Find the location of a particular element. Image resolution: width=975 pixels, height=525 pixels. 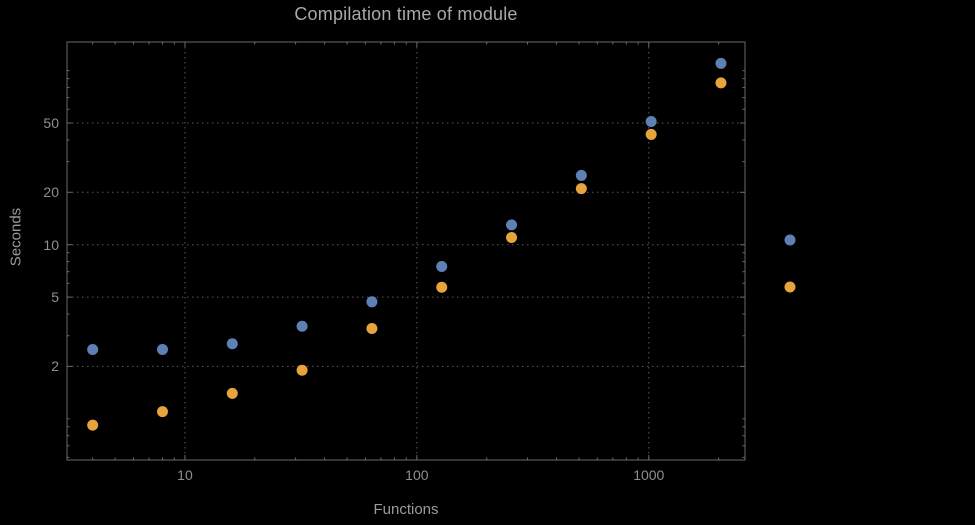

y-tick-label: 20 is located at coordinates (51, 192).